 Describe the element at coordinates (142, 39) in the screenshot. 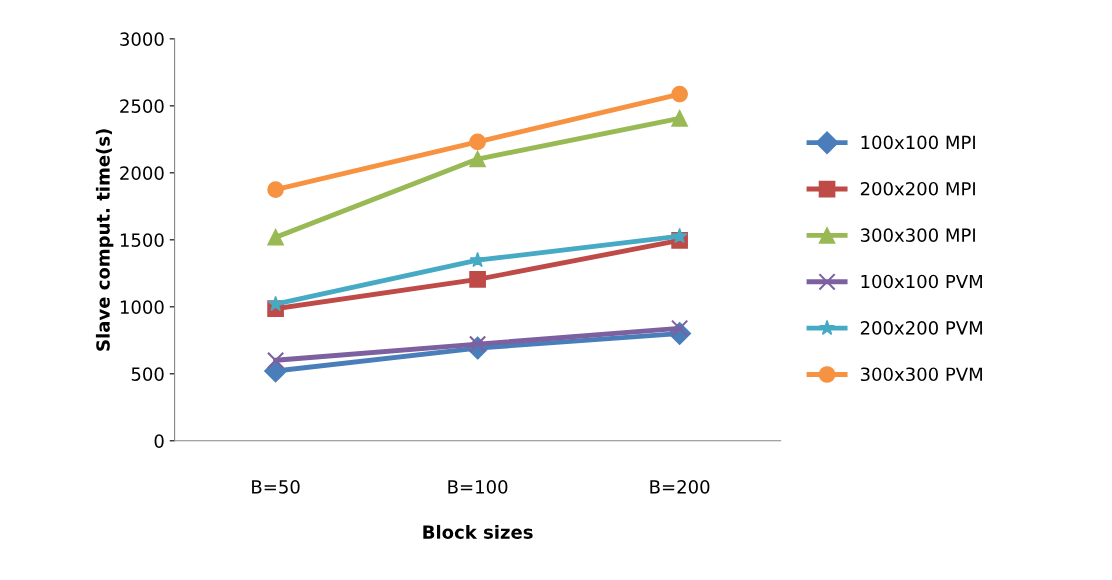

I see `y-tick-label: 3000` at that location.